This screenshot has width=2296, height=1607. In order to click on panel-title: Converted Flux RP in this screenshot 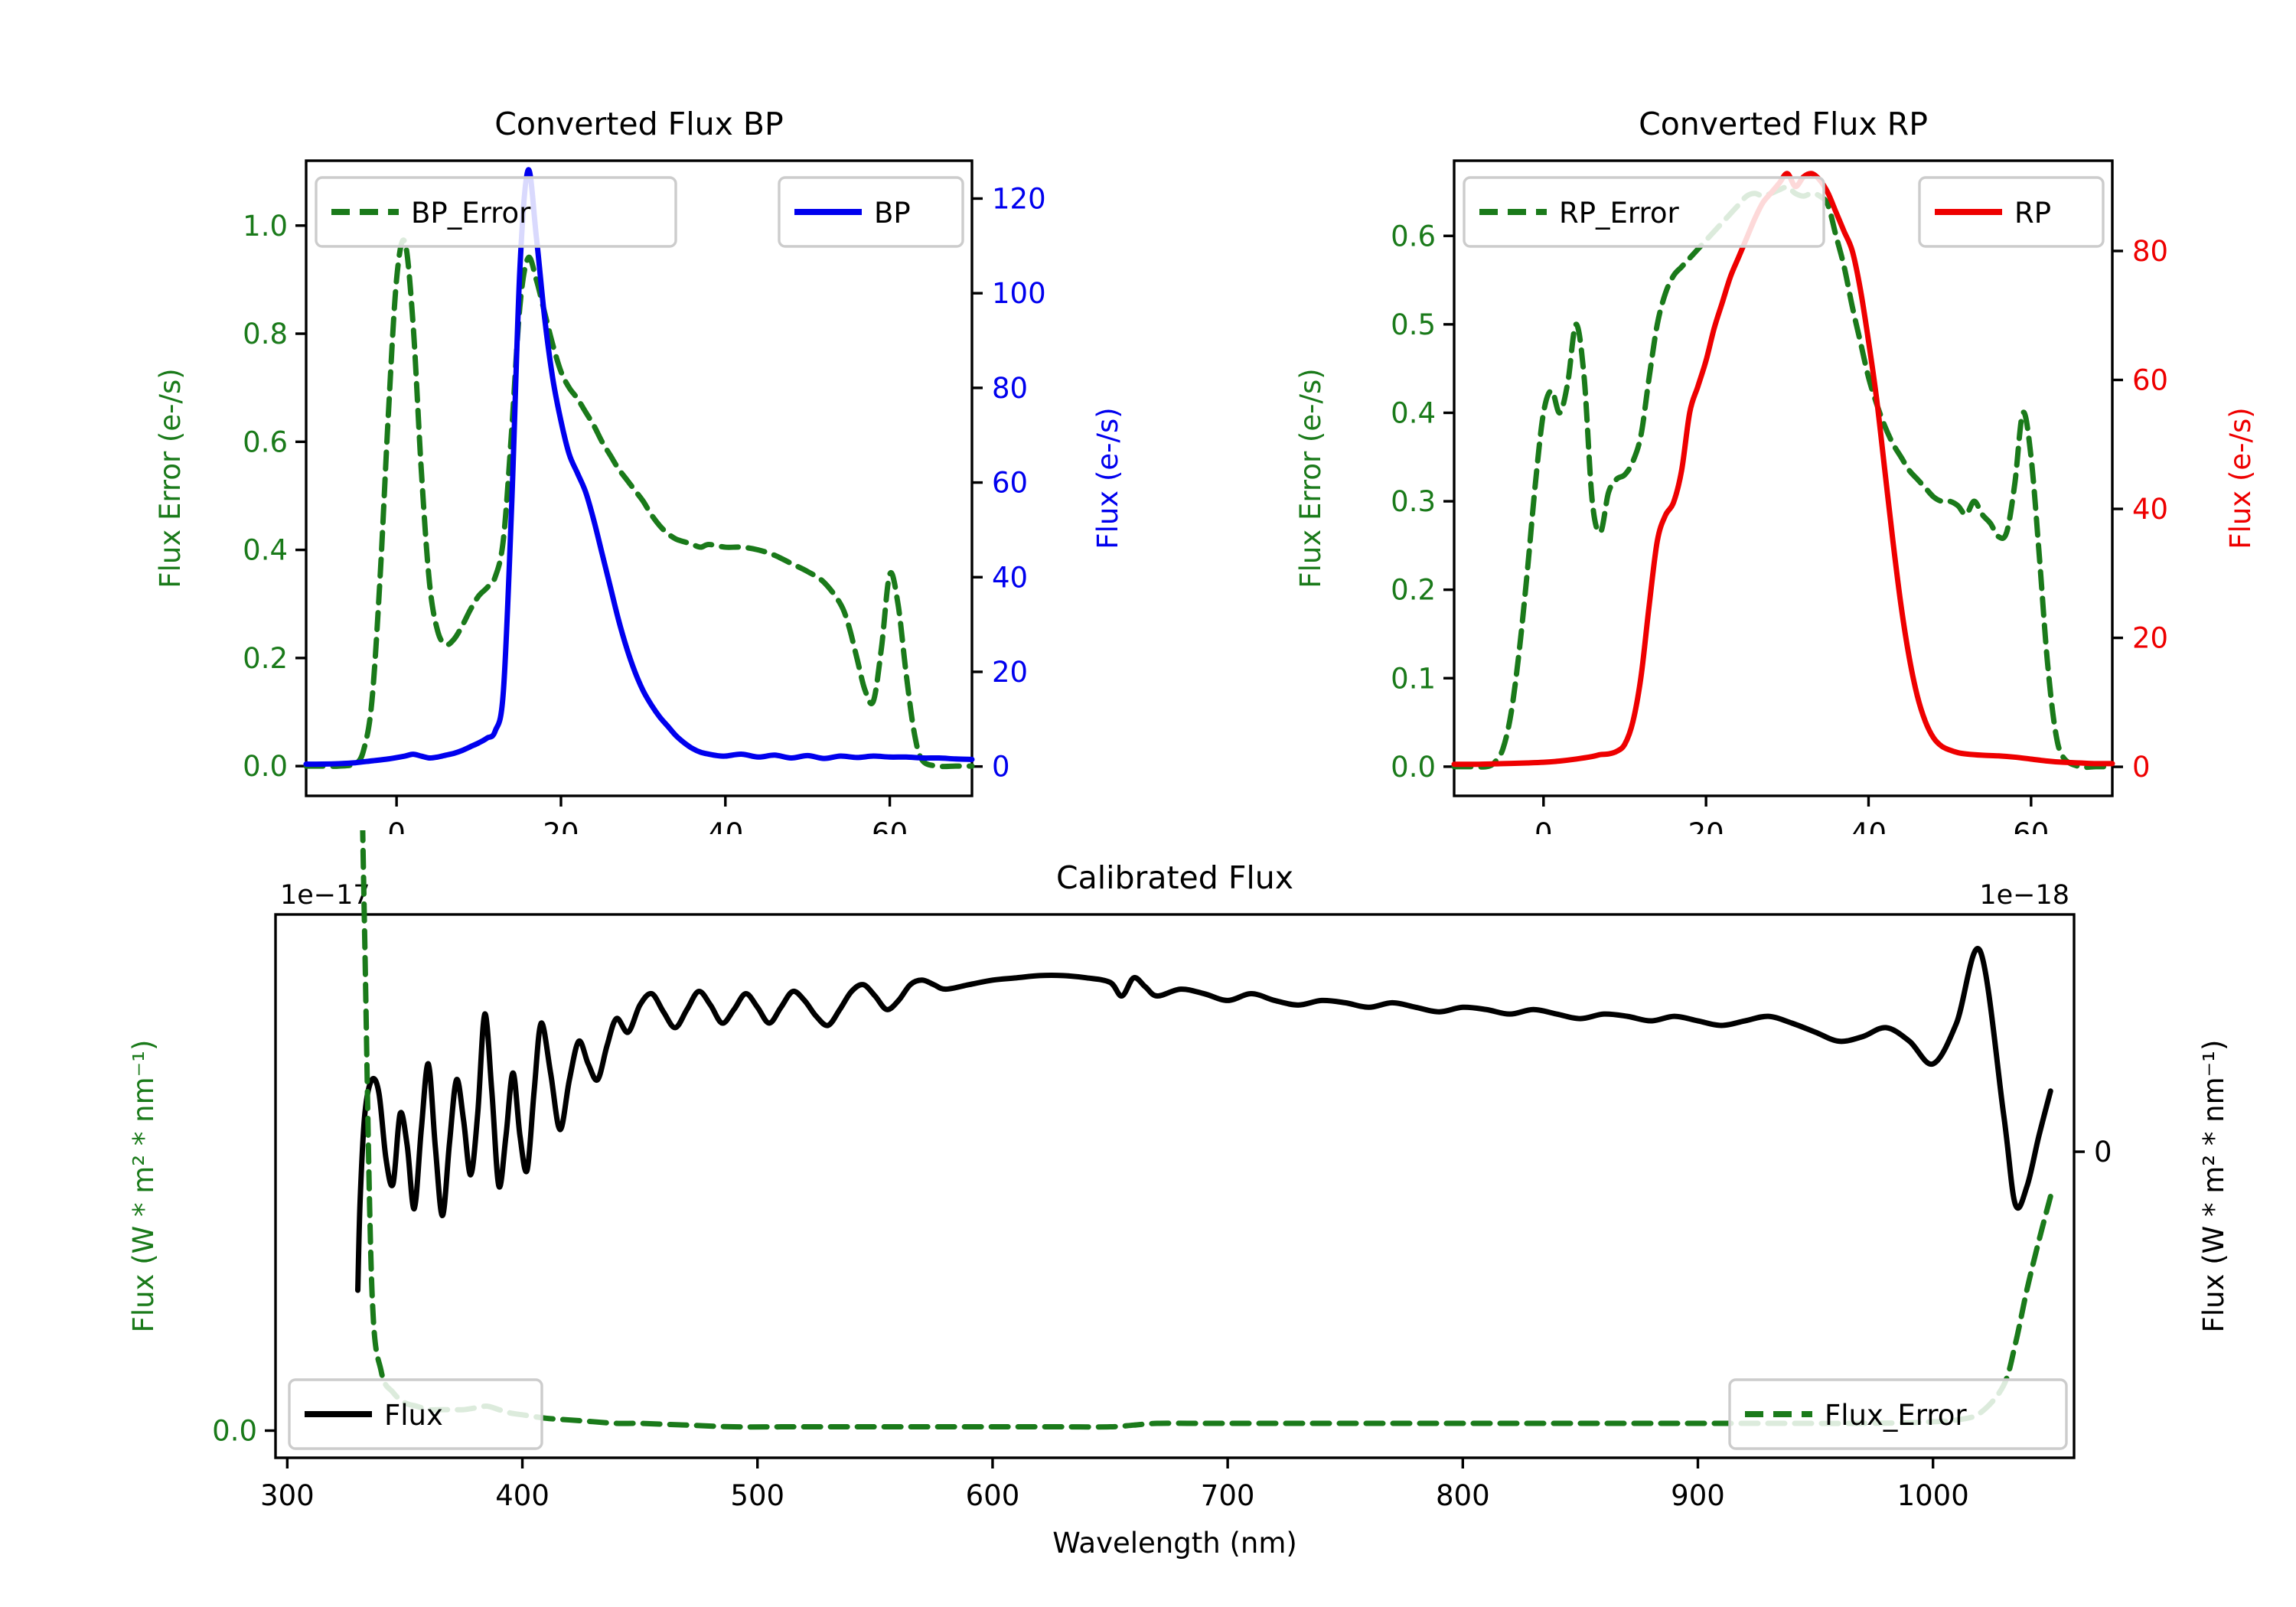, I will do `click(1783, 124)`.